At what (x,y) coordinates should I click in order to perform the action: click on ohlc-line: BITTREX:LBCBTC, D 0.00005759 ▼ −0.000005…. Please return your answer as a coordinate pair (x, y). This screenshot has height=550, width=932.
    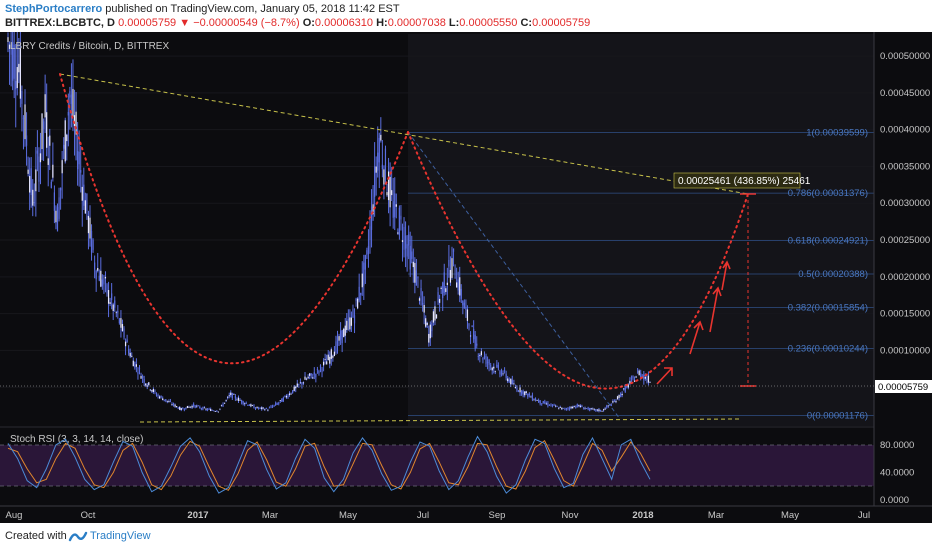
    Looking at the image, I should click on (297, 23).